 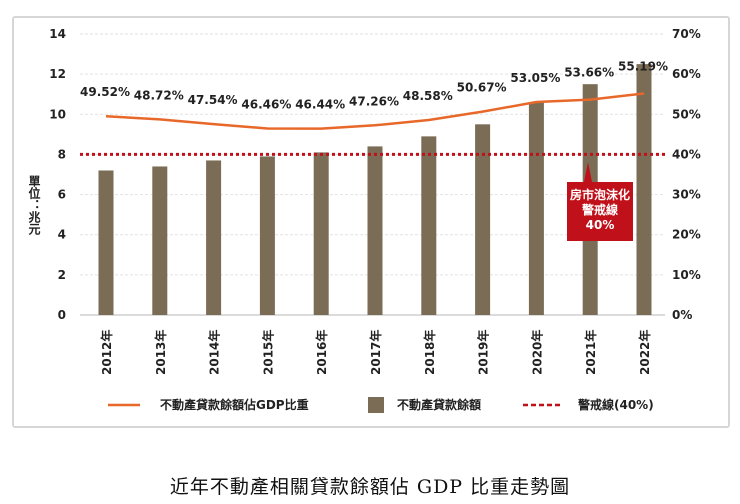 I want to click on x-tick-label: 2021年, so click(x=590, y=352).